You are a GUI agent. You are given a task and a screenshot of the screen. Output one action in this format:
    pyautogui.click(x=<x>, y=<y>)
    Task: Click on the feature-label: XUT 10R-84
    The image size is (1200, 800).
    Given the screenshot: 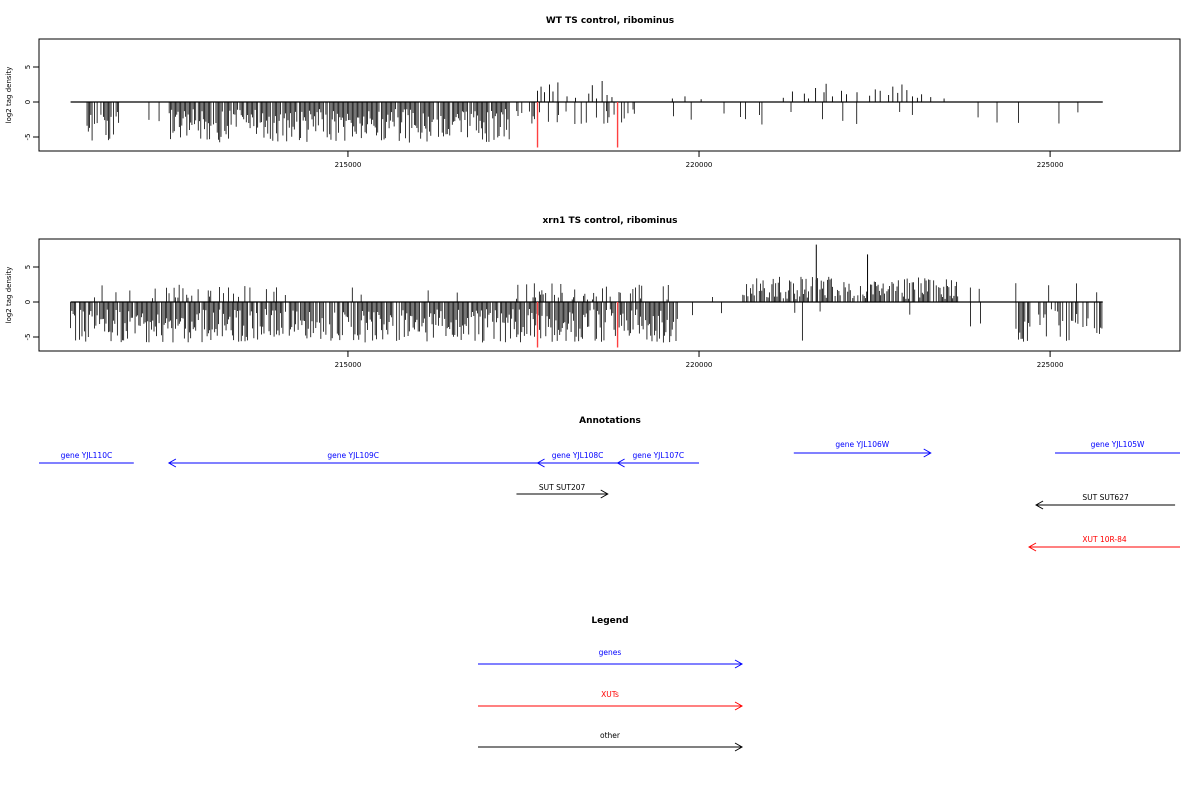 What is the action you would take?
    pyautogui.click(x=1104, y=539)
    